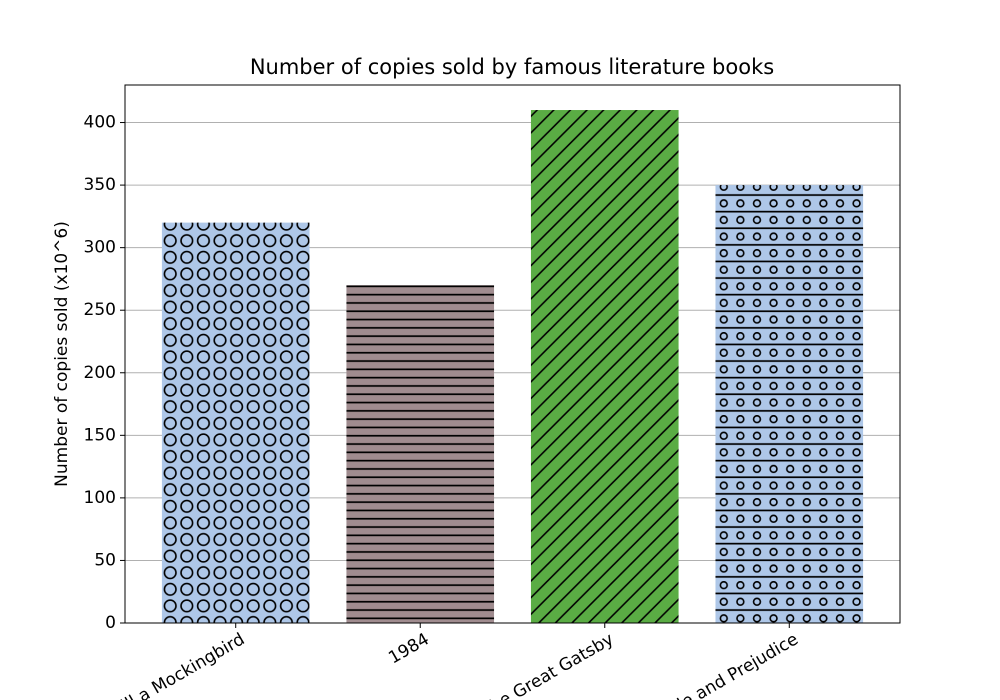 The height and width of the screenshot is (700, 1000). What do you see at coordinates (100, 498) in the screenshot?
I see `y-tick-label: 100` at bounding box center [100, 498].